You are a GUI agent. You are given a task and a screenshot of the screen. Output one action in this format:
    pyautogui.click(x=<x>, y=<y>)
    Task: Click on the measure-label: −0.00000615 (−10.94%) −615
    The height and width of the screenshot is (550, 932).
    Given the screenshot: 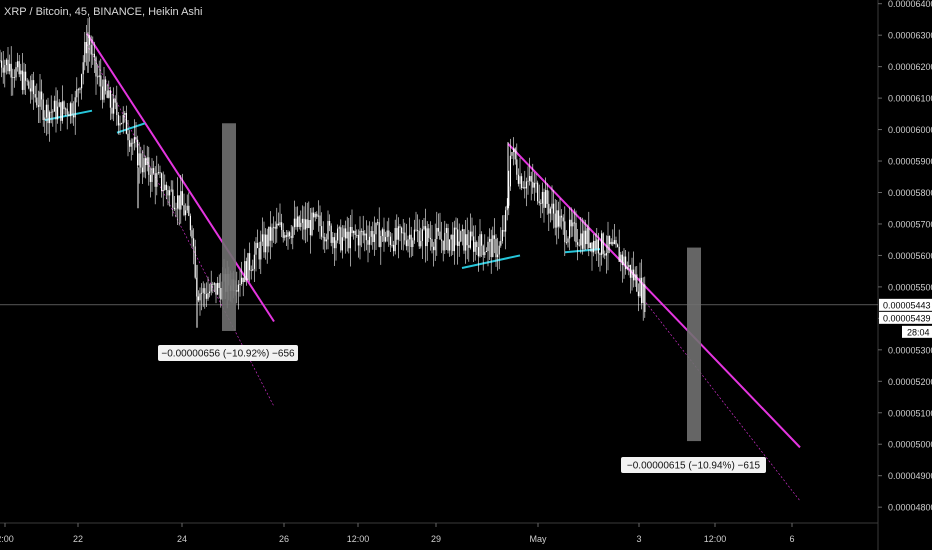 What is the action you would take?
    pyautogui.click(x=694, y=466)
    